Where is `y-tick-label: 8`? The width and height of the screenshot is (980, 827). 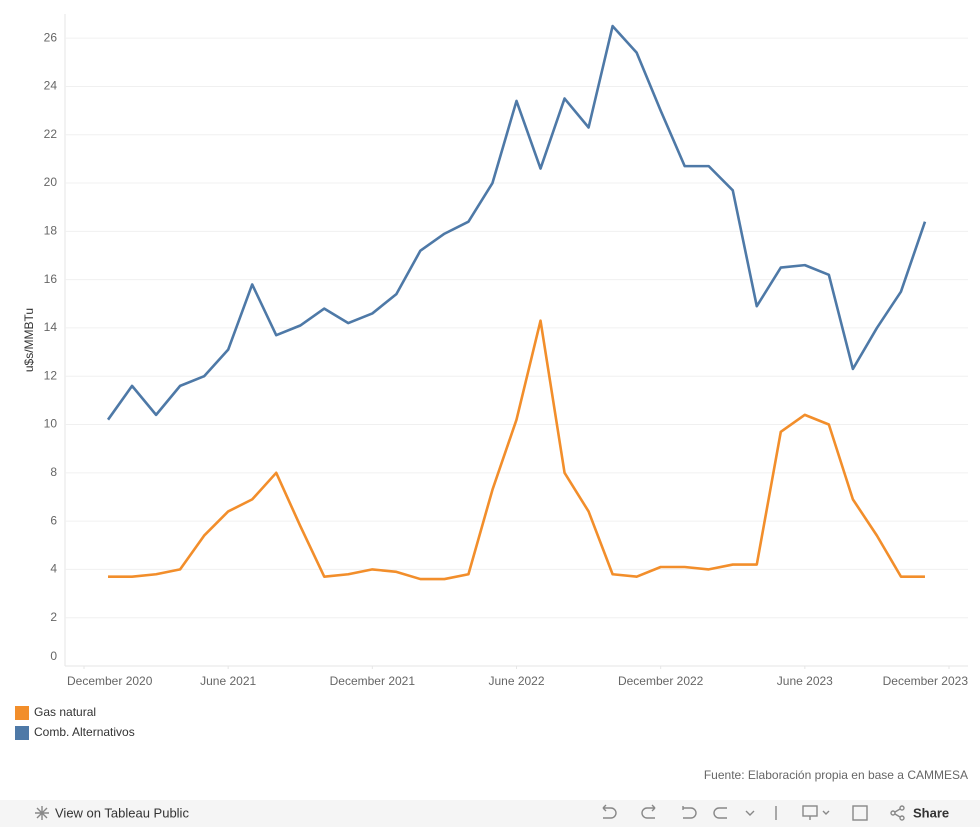
y-tick-label: 8 is located at coordinates (53, 472).